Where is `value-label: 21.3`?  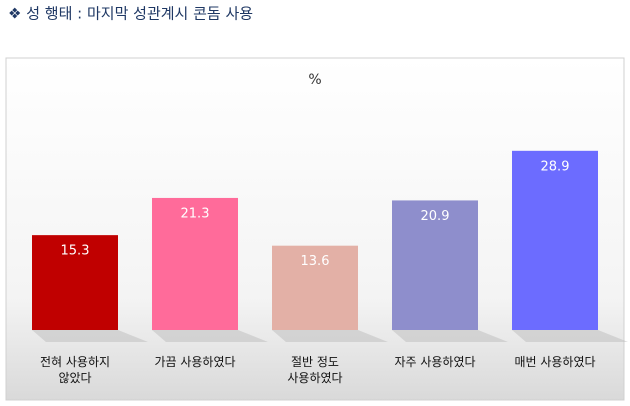
value-label: 21.3 is located at coordinates (195, 213).